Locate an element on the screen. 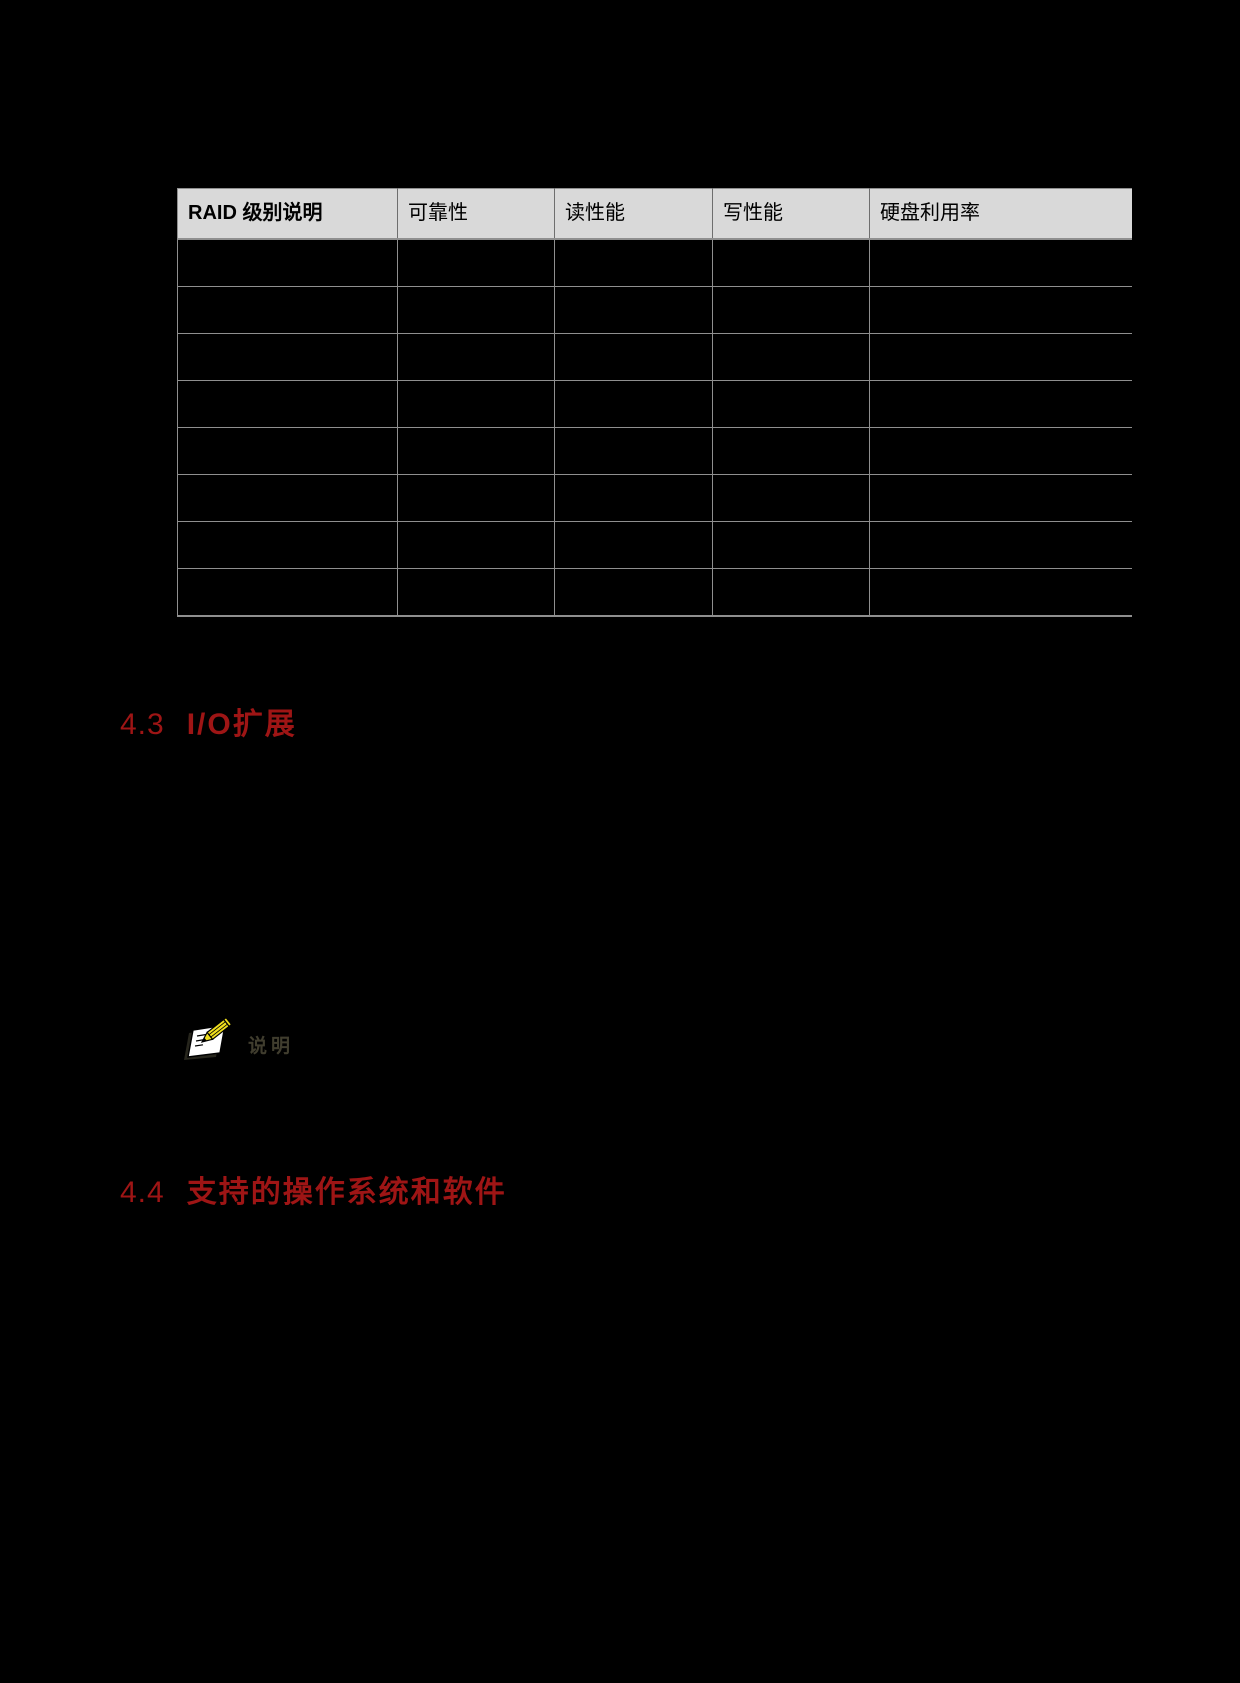 The height and width of the screenshot is (1683, 1240). section-heading-io-expansion: 4.3 I/O扩展 is located at coordinates (208, 725).